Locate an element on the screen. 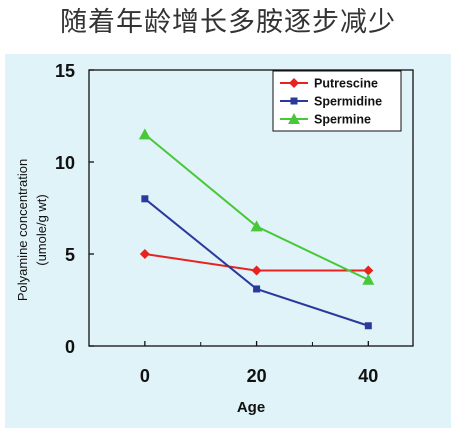  triangle-marker is located at coordinates (294, 118).